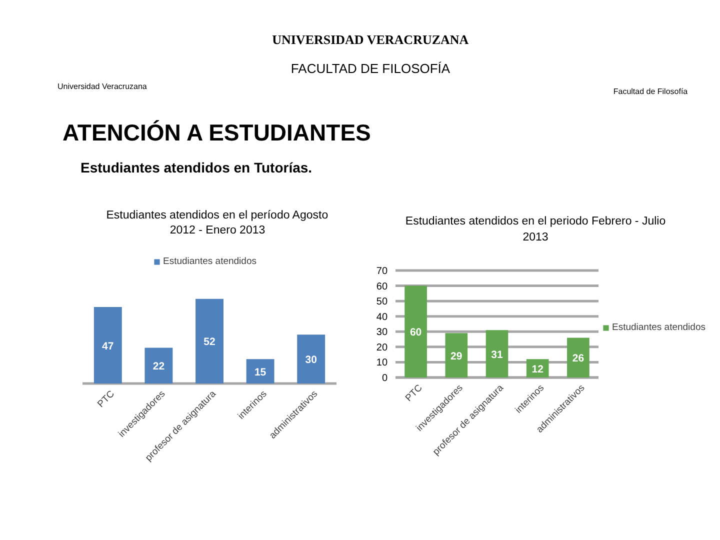 This screenshot has width=720, height=540. Describe the element at coordinates (371, 39) in the screenshot. I see `text: UNIVERSIDAD VERACRUZANA` at that location.